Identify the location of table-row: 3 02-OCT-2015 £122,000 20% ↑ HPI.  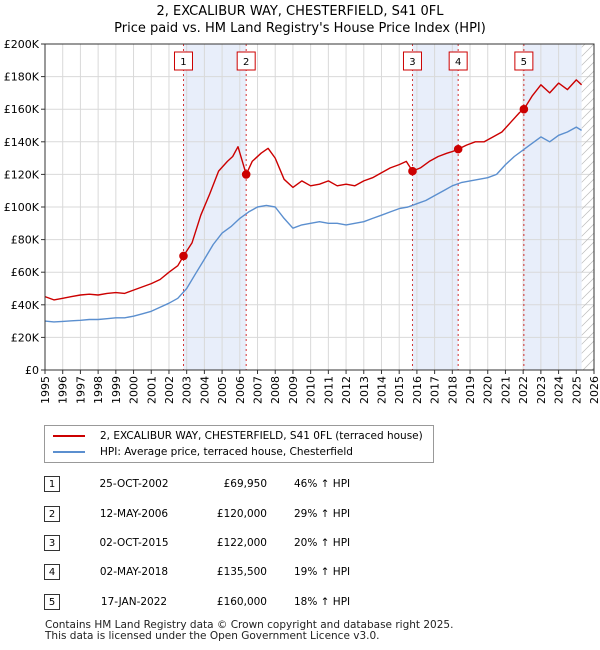
(254, 543).